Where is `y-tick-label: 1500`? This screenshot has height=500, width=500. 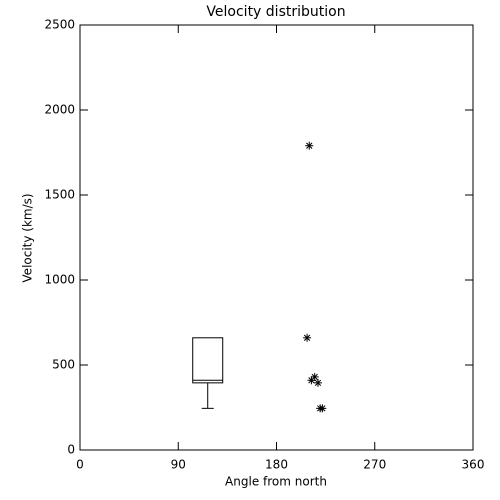 y-tick-label: 1500 is located at coordinates (59, 195).